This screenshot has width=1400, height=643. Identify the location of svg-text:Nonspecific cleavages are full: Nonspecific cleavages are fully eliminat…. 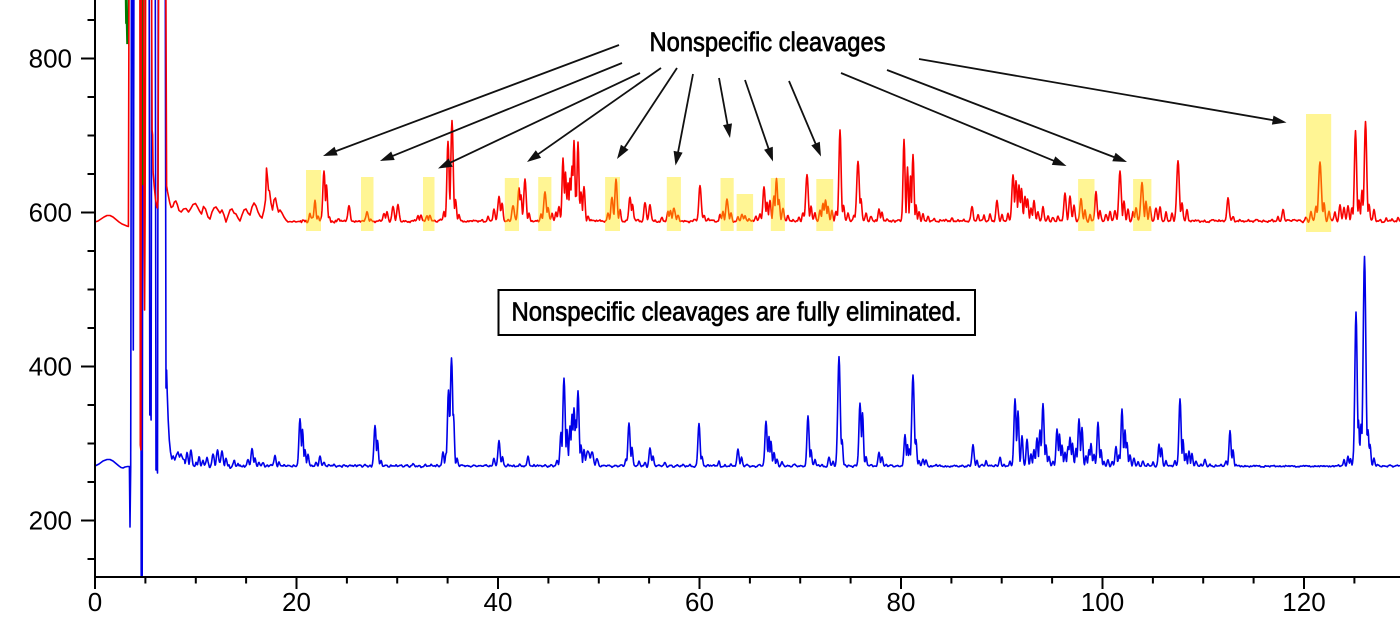
(737, 313).